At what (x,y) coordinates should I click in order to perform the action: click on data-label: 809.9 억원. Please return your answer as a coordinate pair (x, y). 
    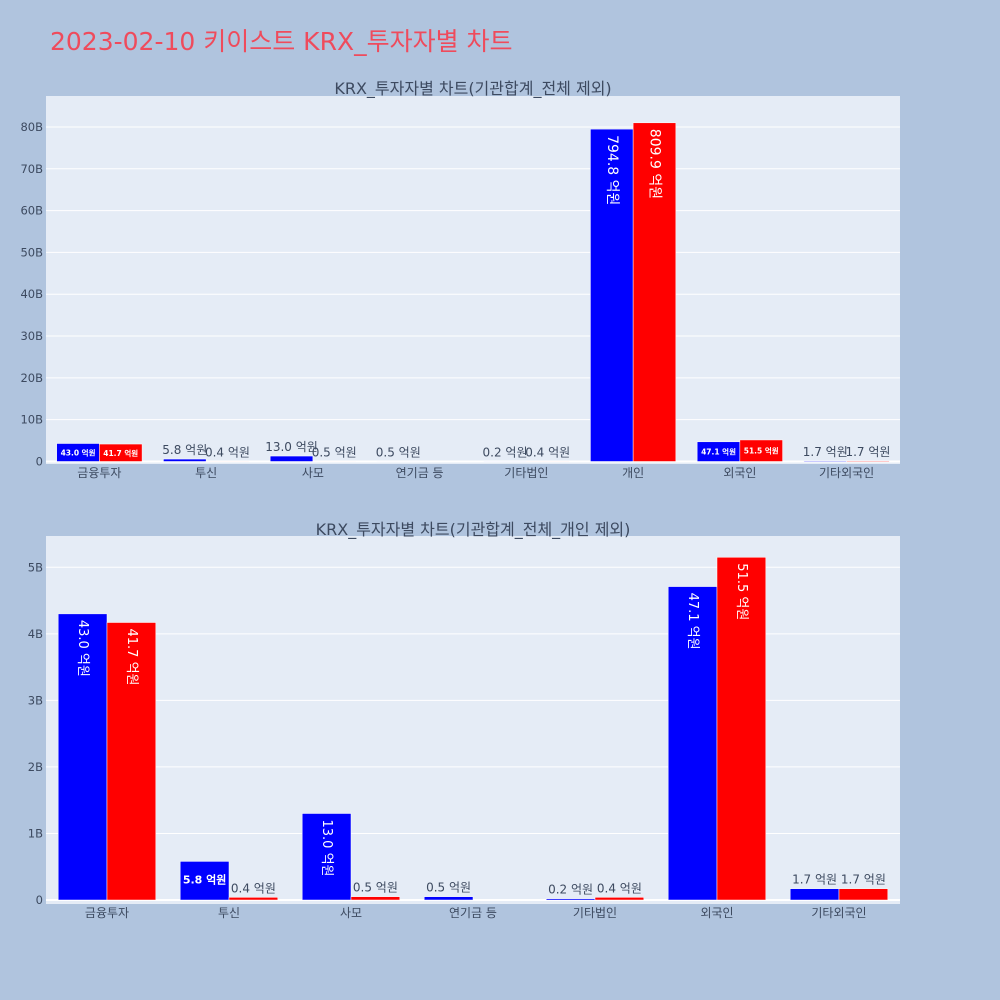
    Looking at the image, I should click on (654, 164).